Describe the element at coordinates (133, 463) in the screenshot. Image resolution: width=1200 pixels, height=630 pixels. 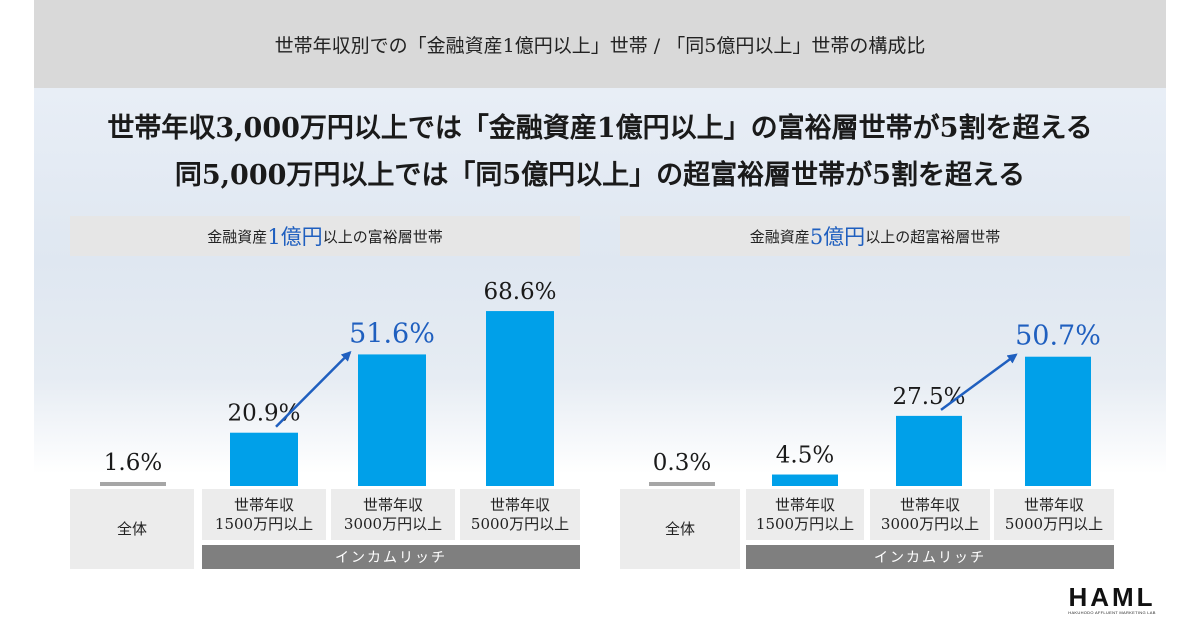
I see `left-data-label-0: 1.6%` at that location.